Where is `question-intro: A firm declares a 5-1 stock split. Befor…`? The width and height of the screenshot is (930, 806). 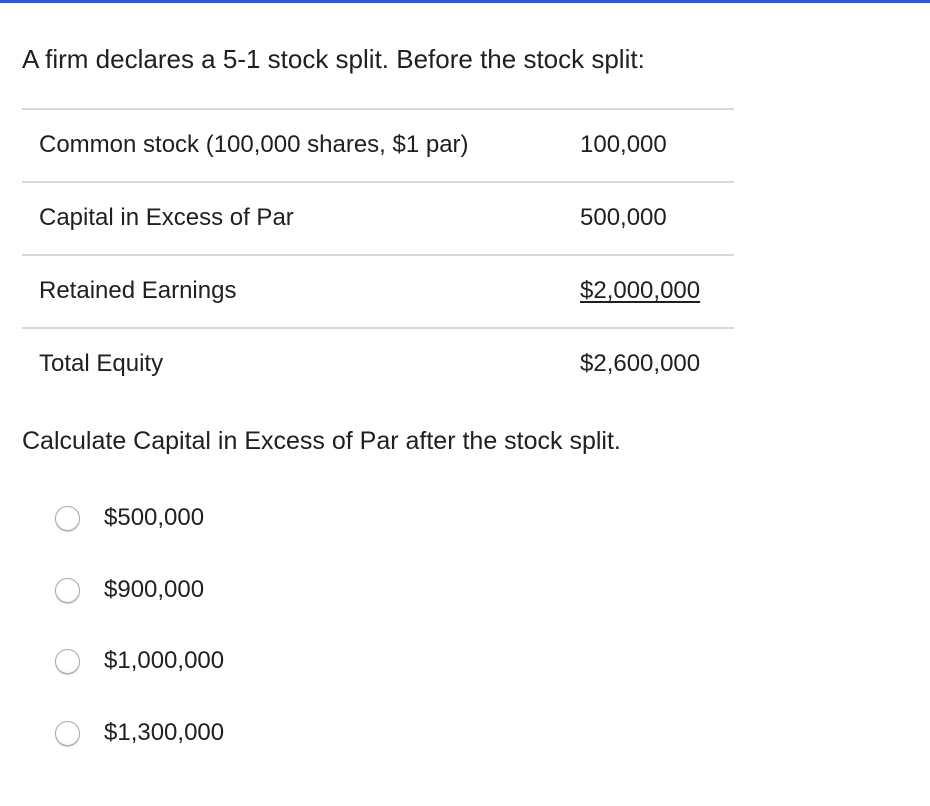
question-intro: A firm declares a 5-1 stock split. Befor… is located at coordinates (333, 59).